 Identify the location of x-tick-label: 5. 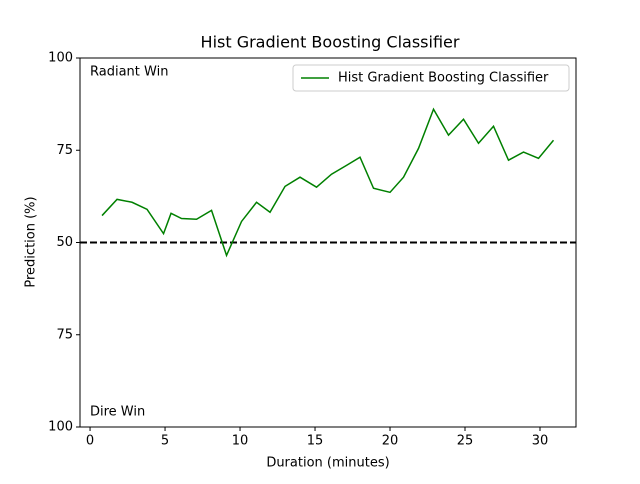
(165, 441).